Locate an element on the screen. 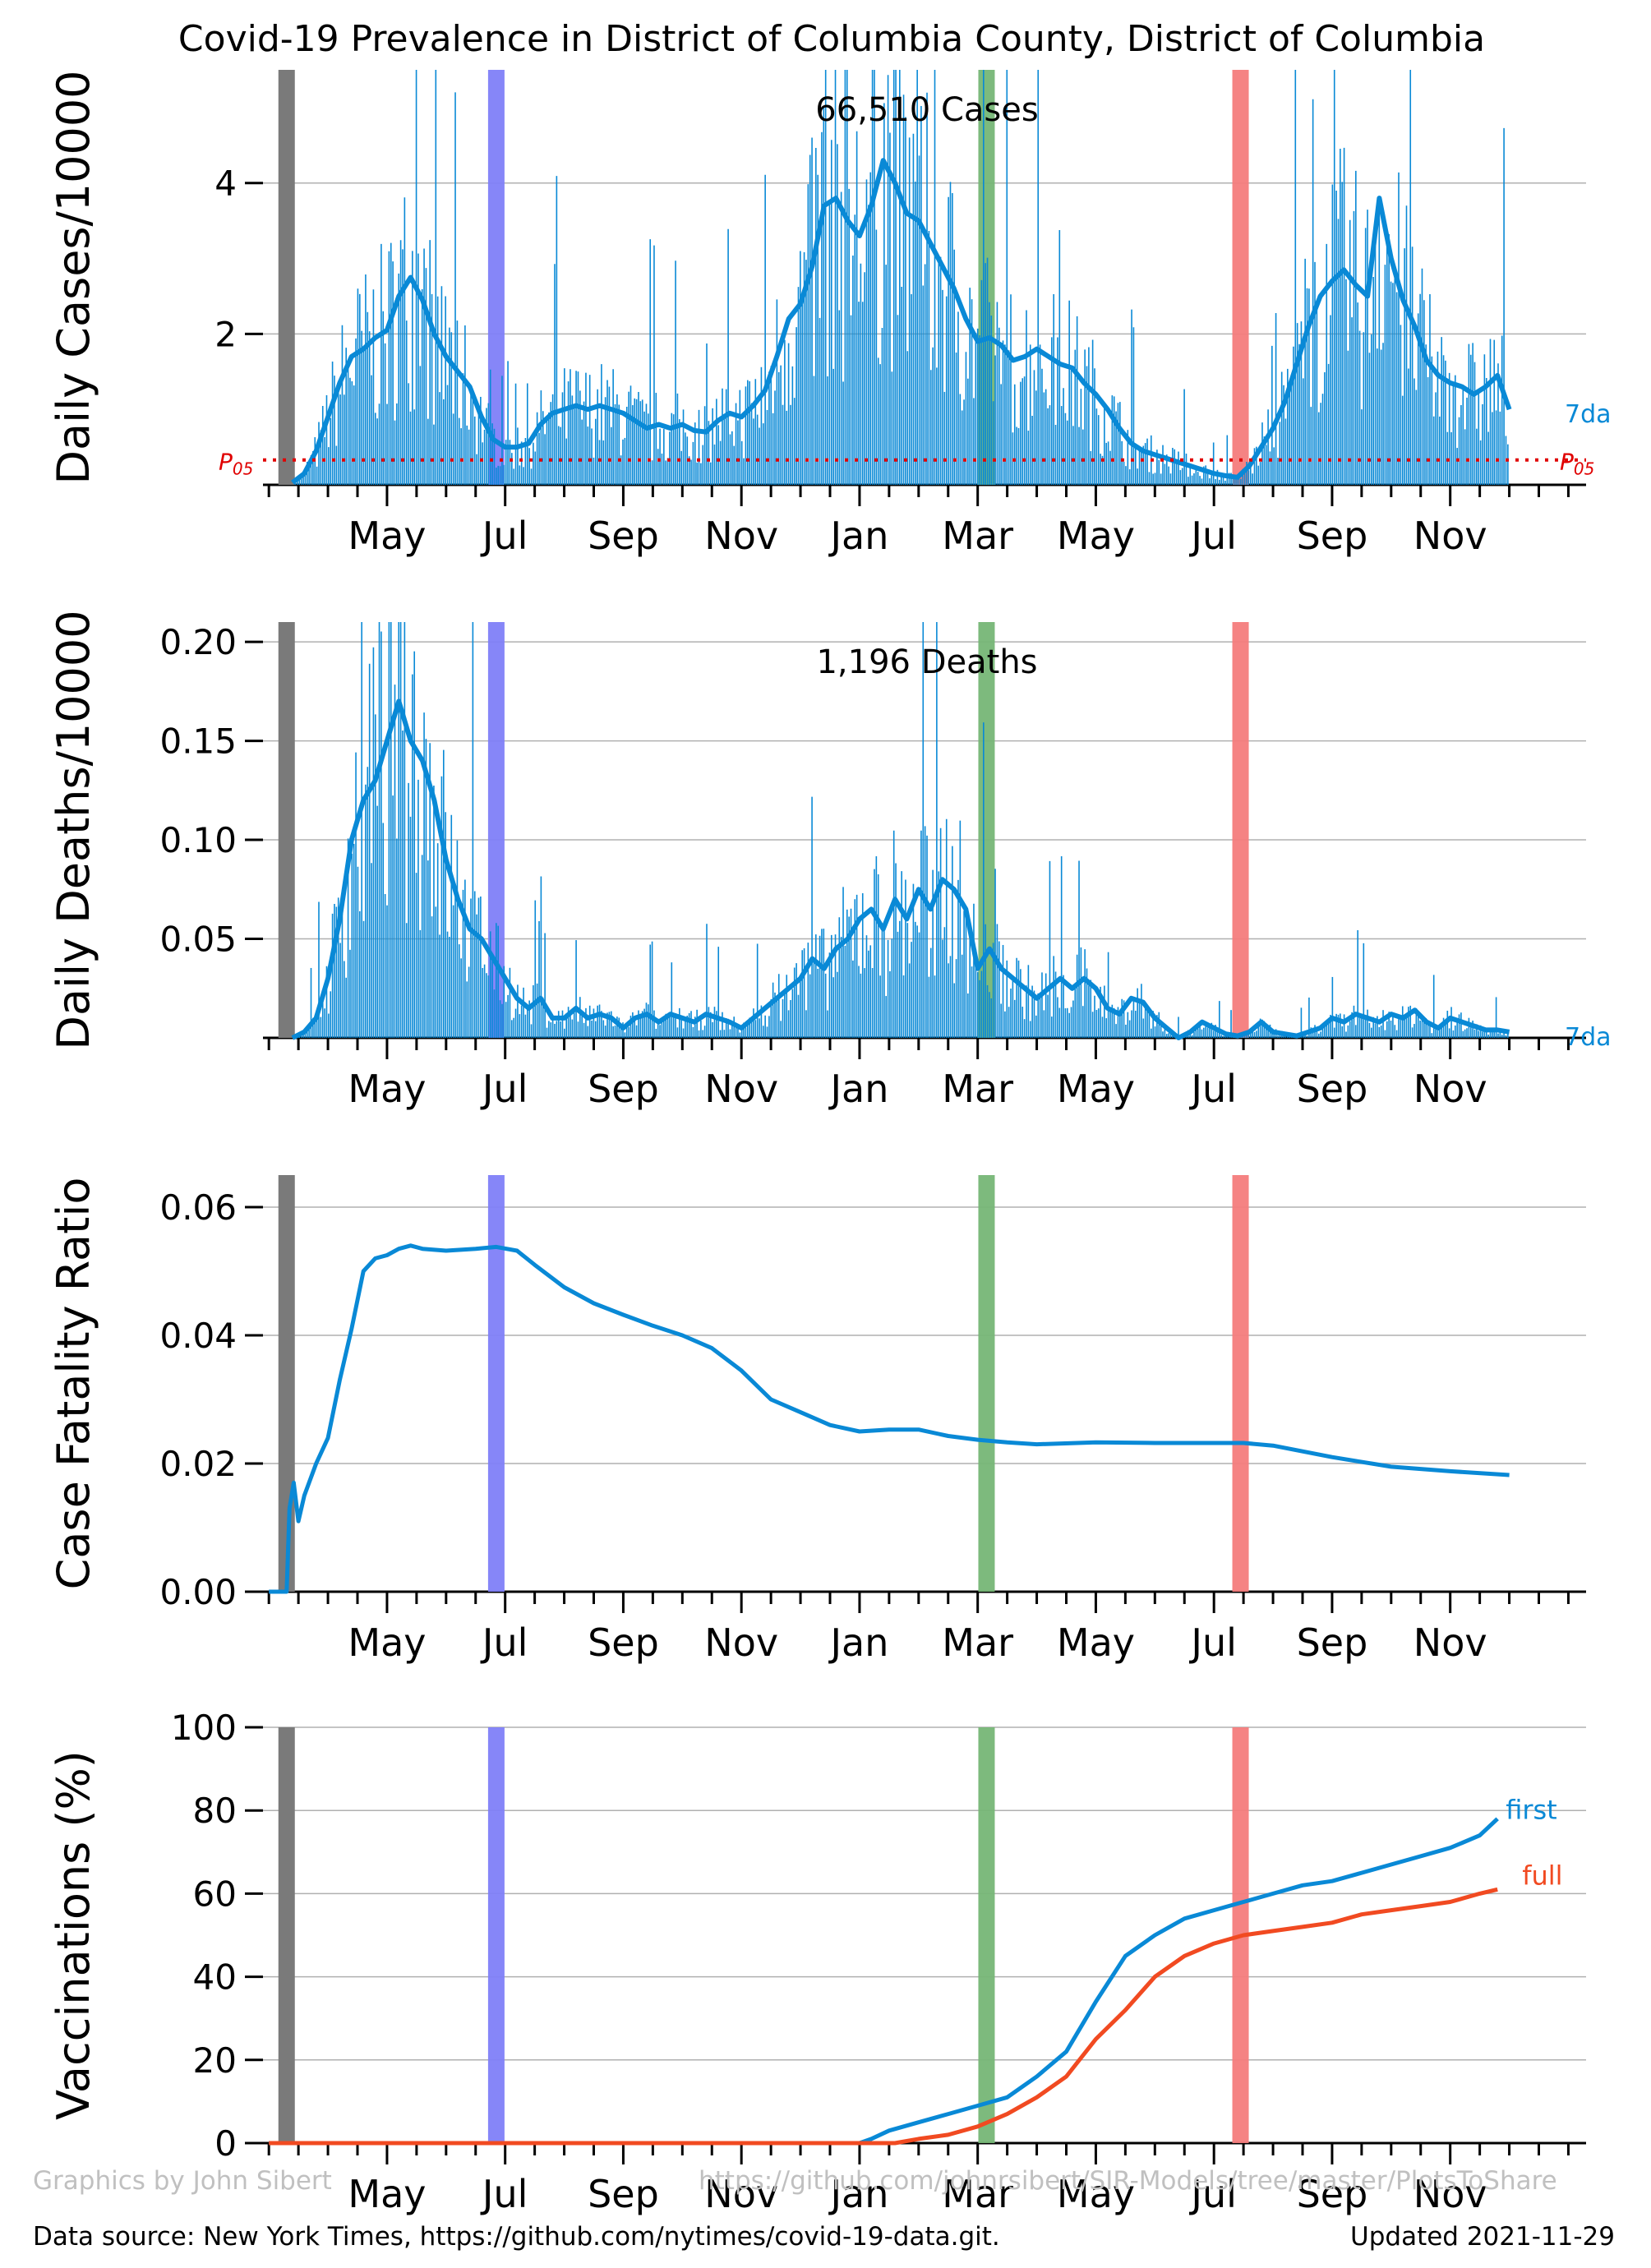  total-annotation: 1,196 Deaths is located at coordinates (926, 662).